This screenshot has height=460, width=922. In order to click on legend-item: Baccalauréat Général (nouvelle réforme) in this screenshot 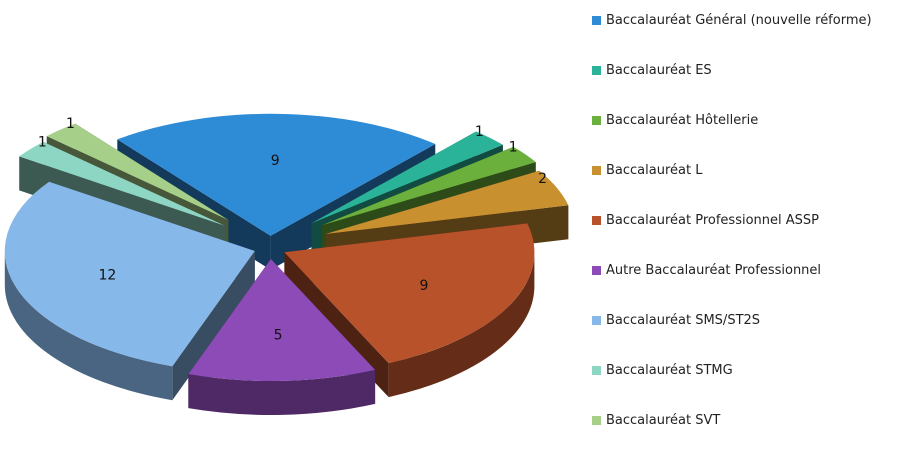, I will do `click(757, 20)`.